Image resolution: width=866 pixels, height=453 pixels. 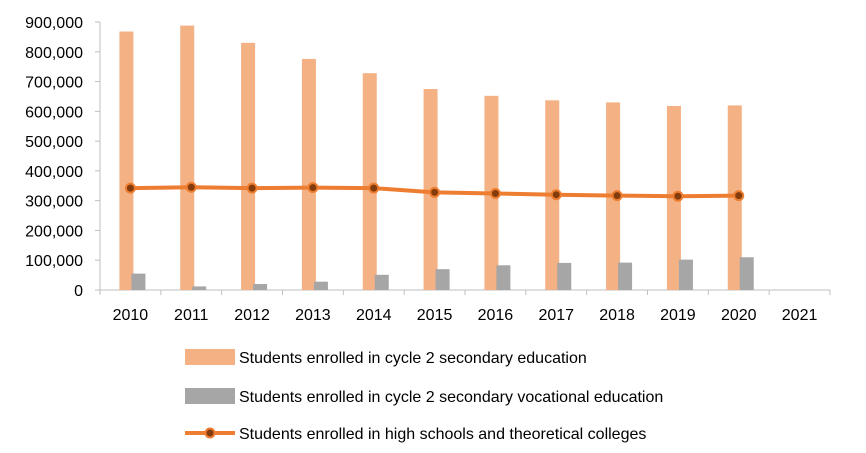 I want to click on line-point-2011, so click(x=191, y=187).